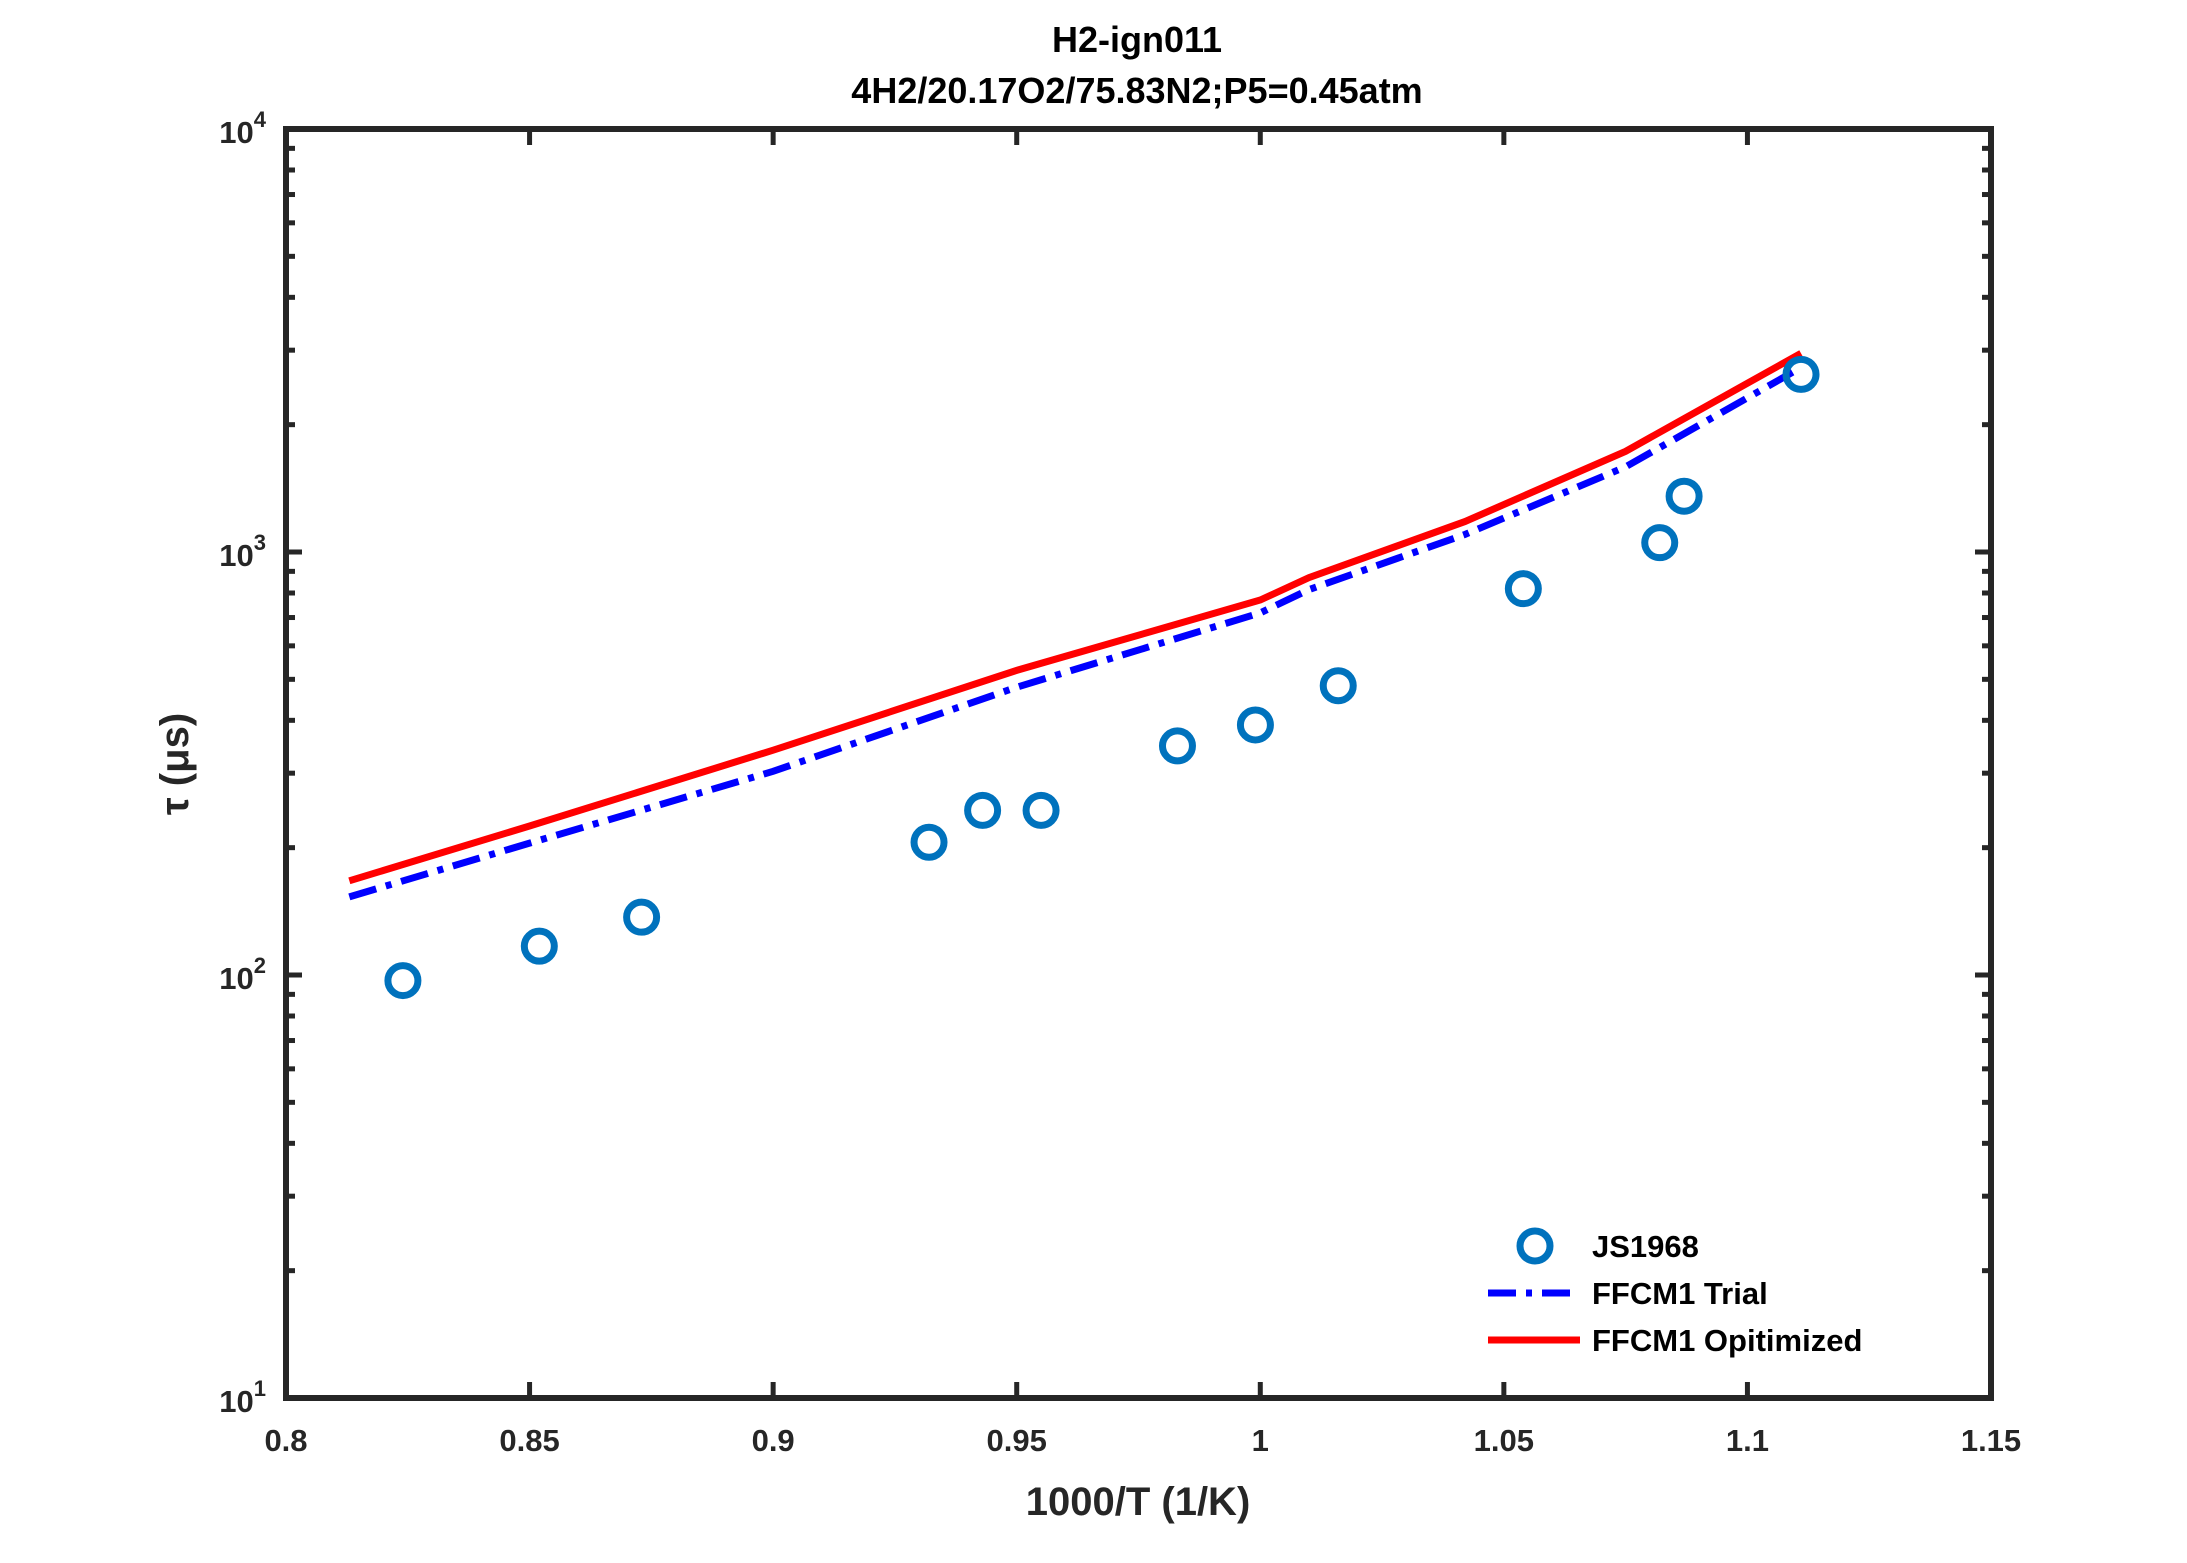 Image resolution: width=2187 pixels, height=1563 pixels. Describe the element at coordinates (1991, 1440) in the screenshot. I see `x-tick-label: 1.15` at that location.